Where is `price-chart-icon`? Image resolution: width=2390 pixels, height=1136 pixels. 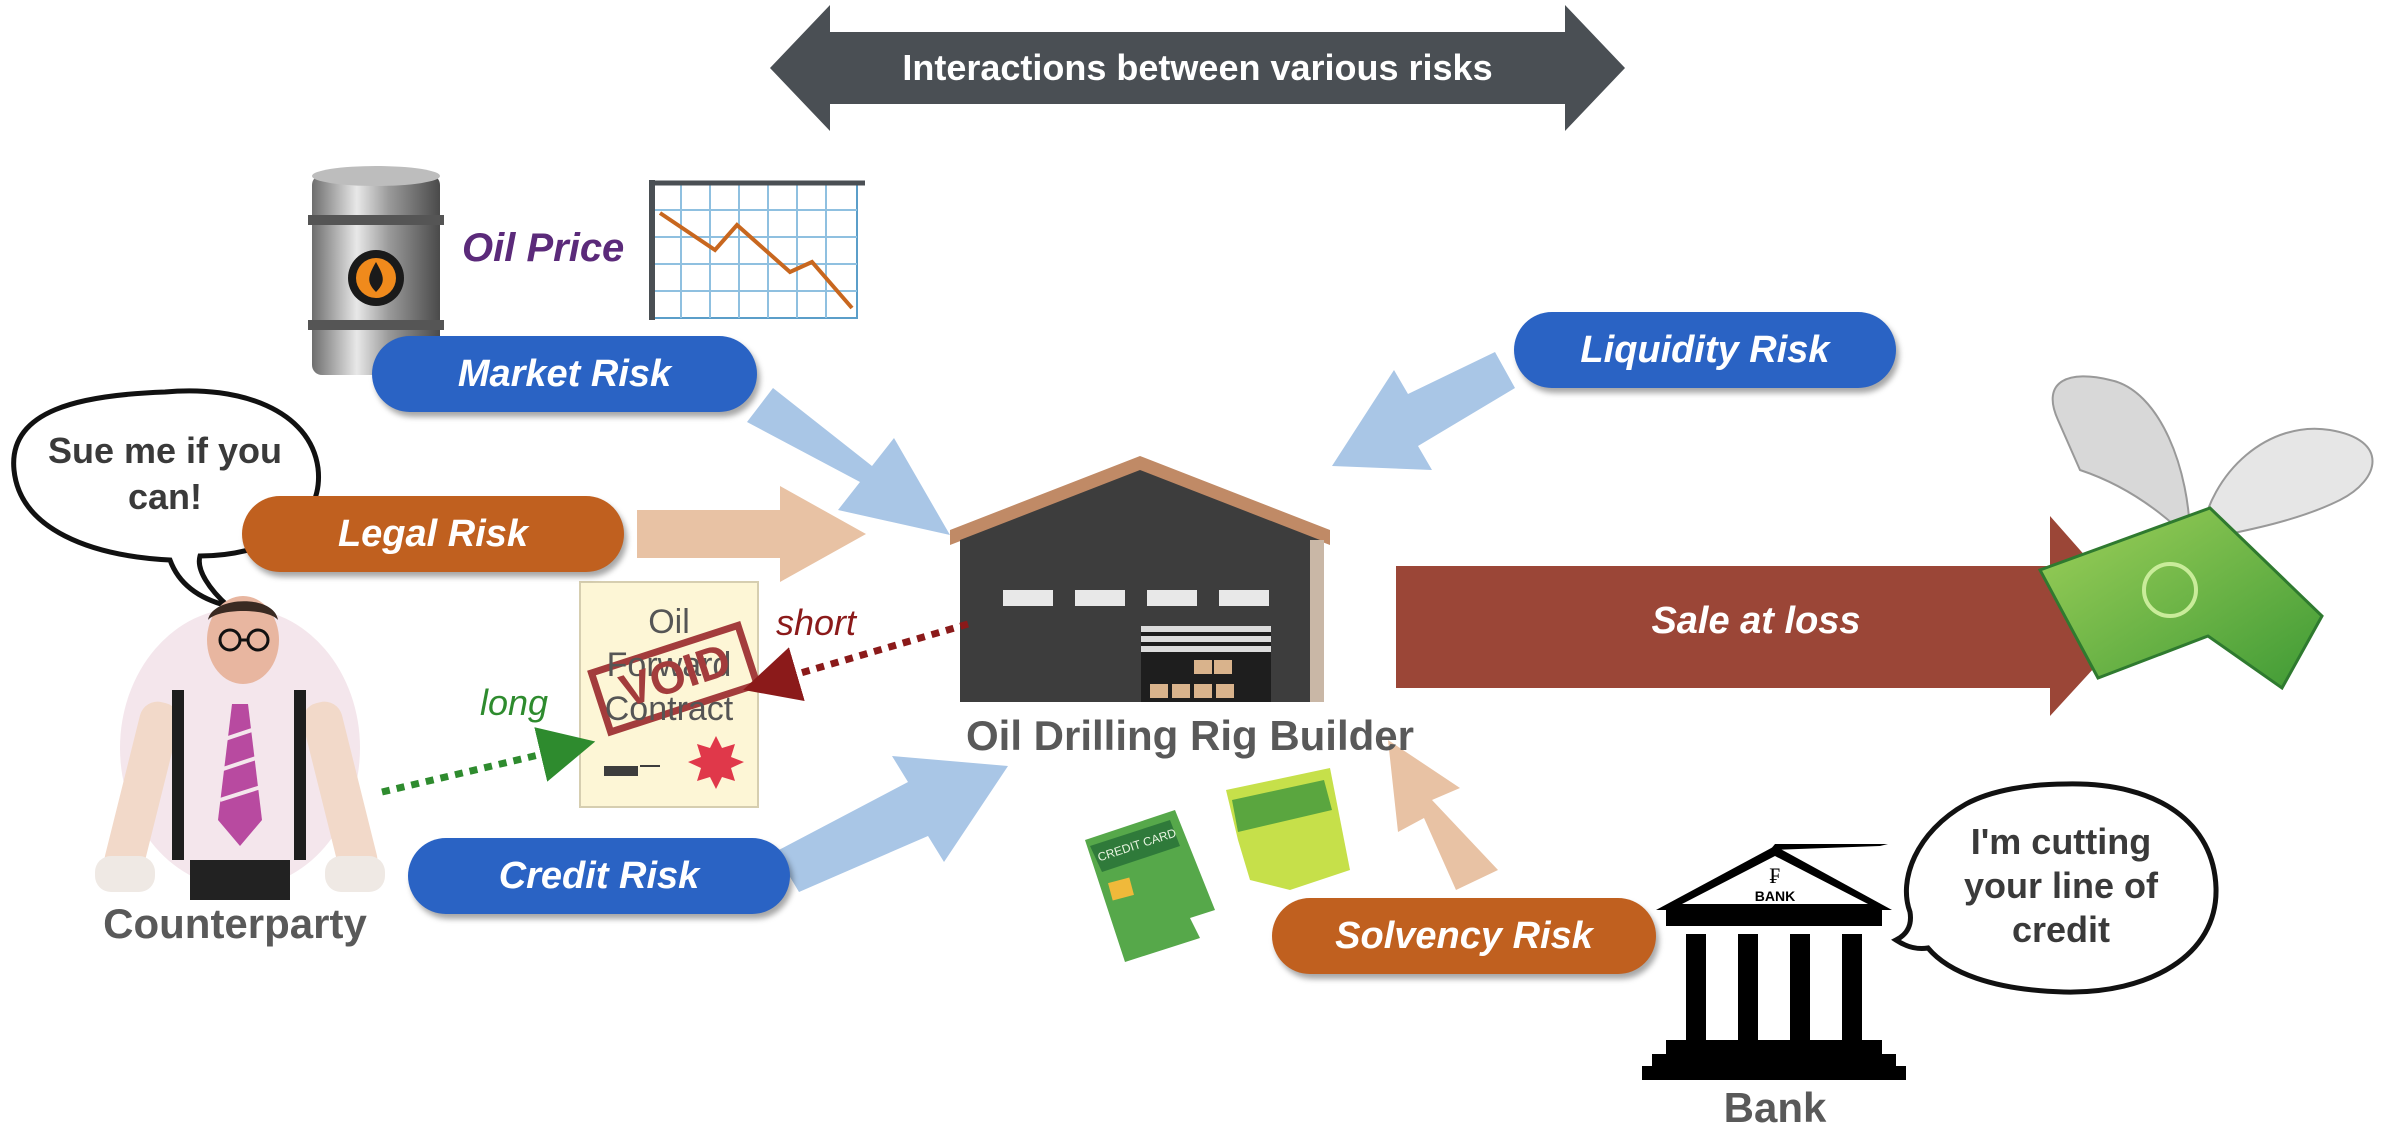
price-chart-icon is located at coordinates (757, 250).